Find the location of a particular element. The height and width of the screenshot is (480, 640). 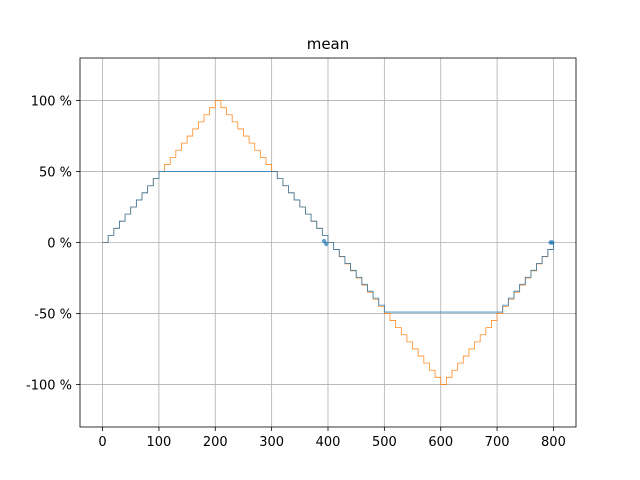

x-tick-label: 800 is located at coordinates (553, 442).